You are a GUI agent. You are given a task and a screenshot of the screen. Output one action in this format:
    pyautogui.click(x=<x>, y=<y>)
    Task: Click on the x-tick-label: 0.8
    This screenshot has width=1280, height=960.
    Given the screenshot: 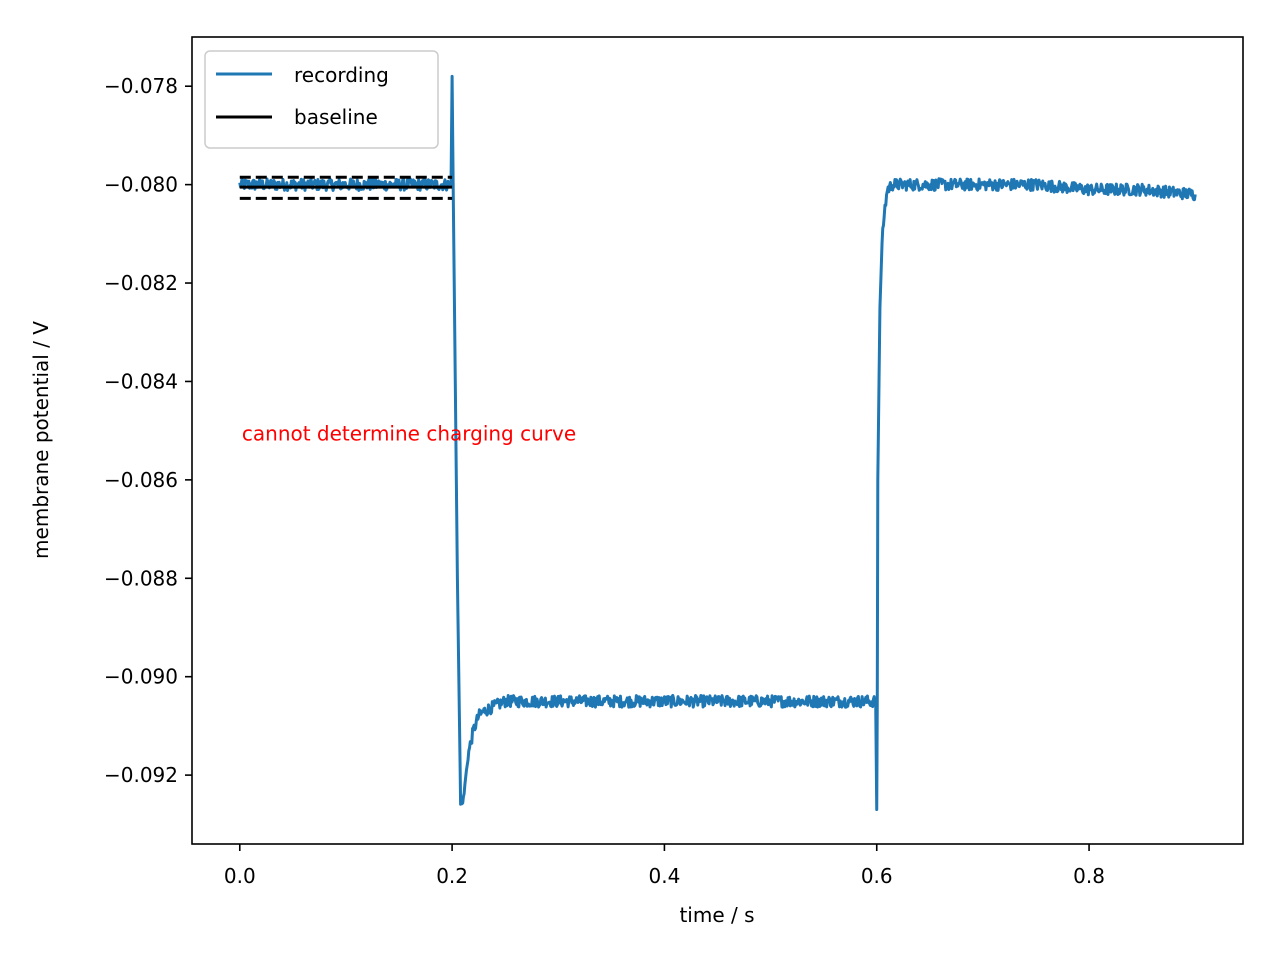 What is the action you would take?
    pyautogui.click(x=1089, y=876)
    